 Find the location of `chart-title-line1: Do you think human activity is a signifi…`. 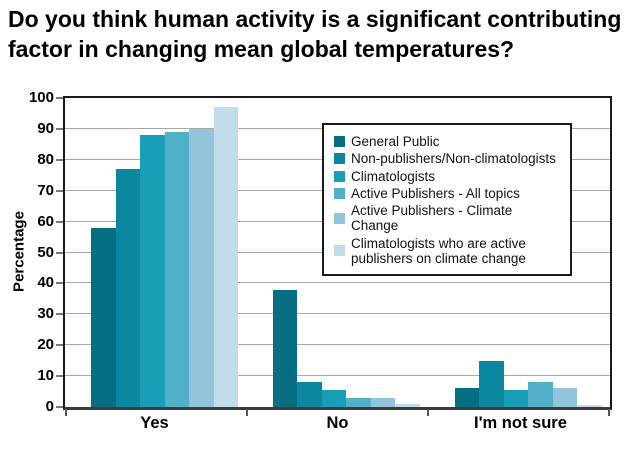

chart-title-line1: Do you think human activity is a signifi… is located at coordinates (315, 19).